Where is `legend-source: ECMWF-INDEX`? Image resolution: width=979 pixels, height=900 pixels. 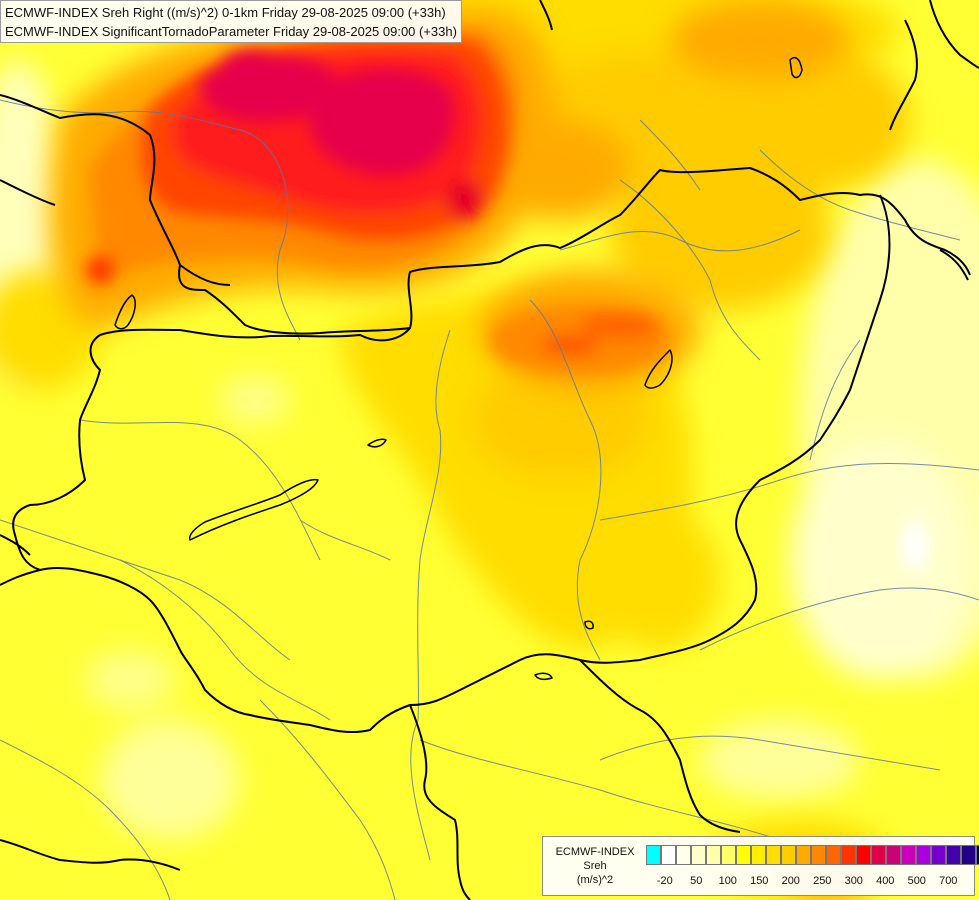
legend-source: ECMWF-INDEX is located at coordinates (595, 852).